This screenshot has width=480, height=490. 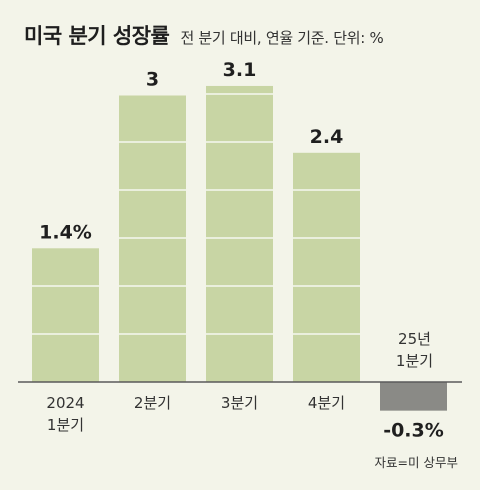 What do you see at coordinates (416, 462) in the screenshot?
I see `source-note: 자료=미 상무부` at bounding box center [416, 462].